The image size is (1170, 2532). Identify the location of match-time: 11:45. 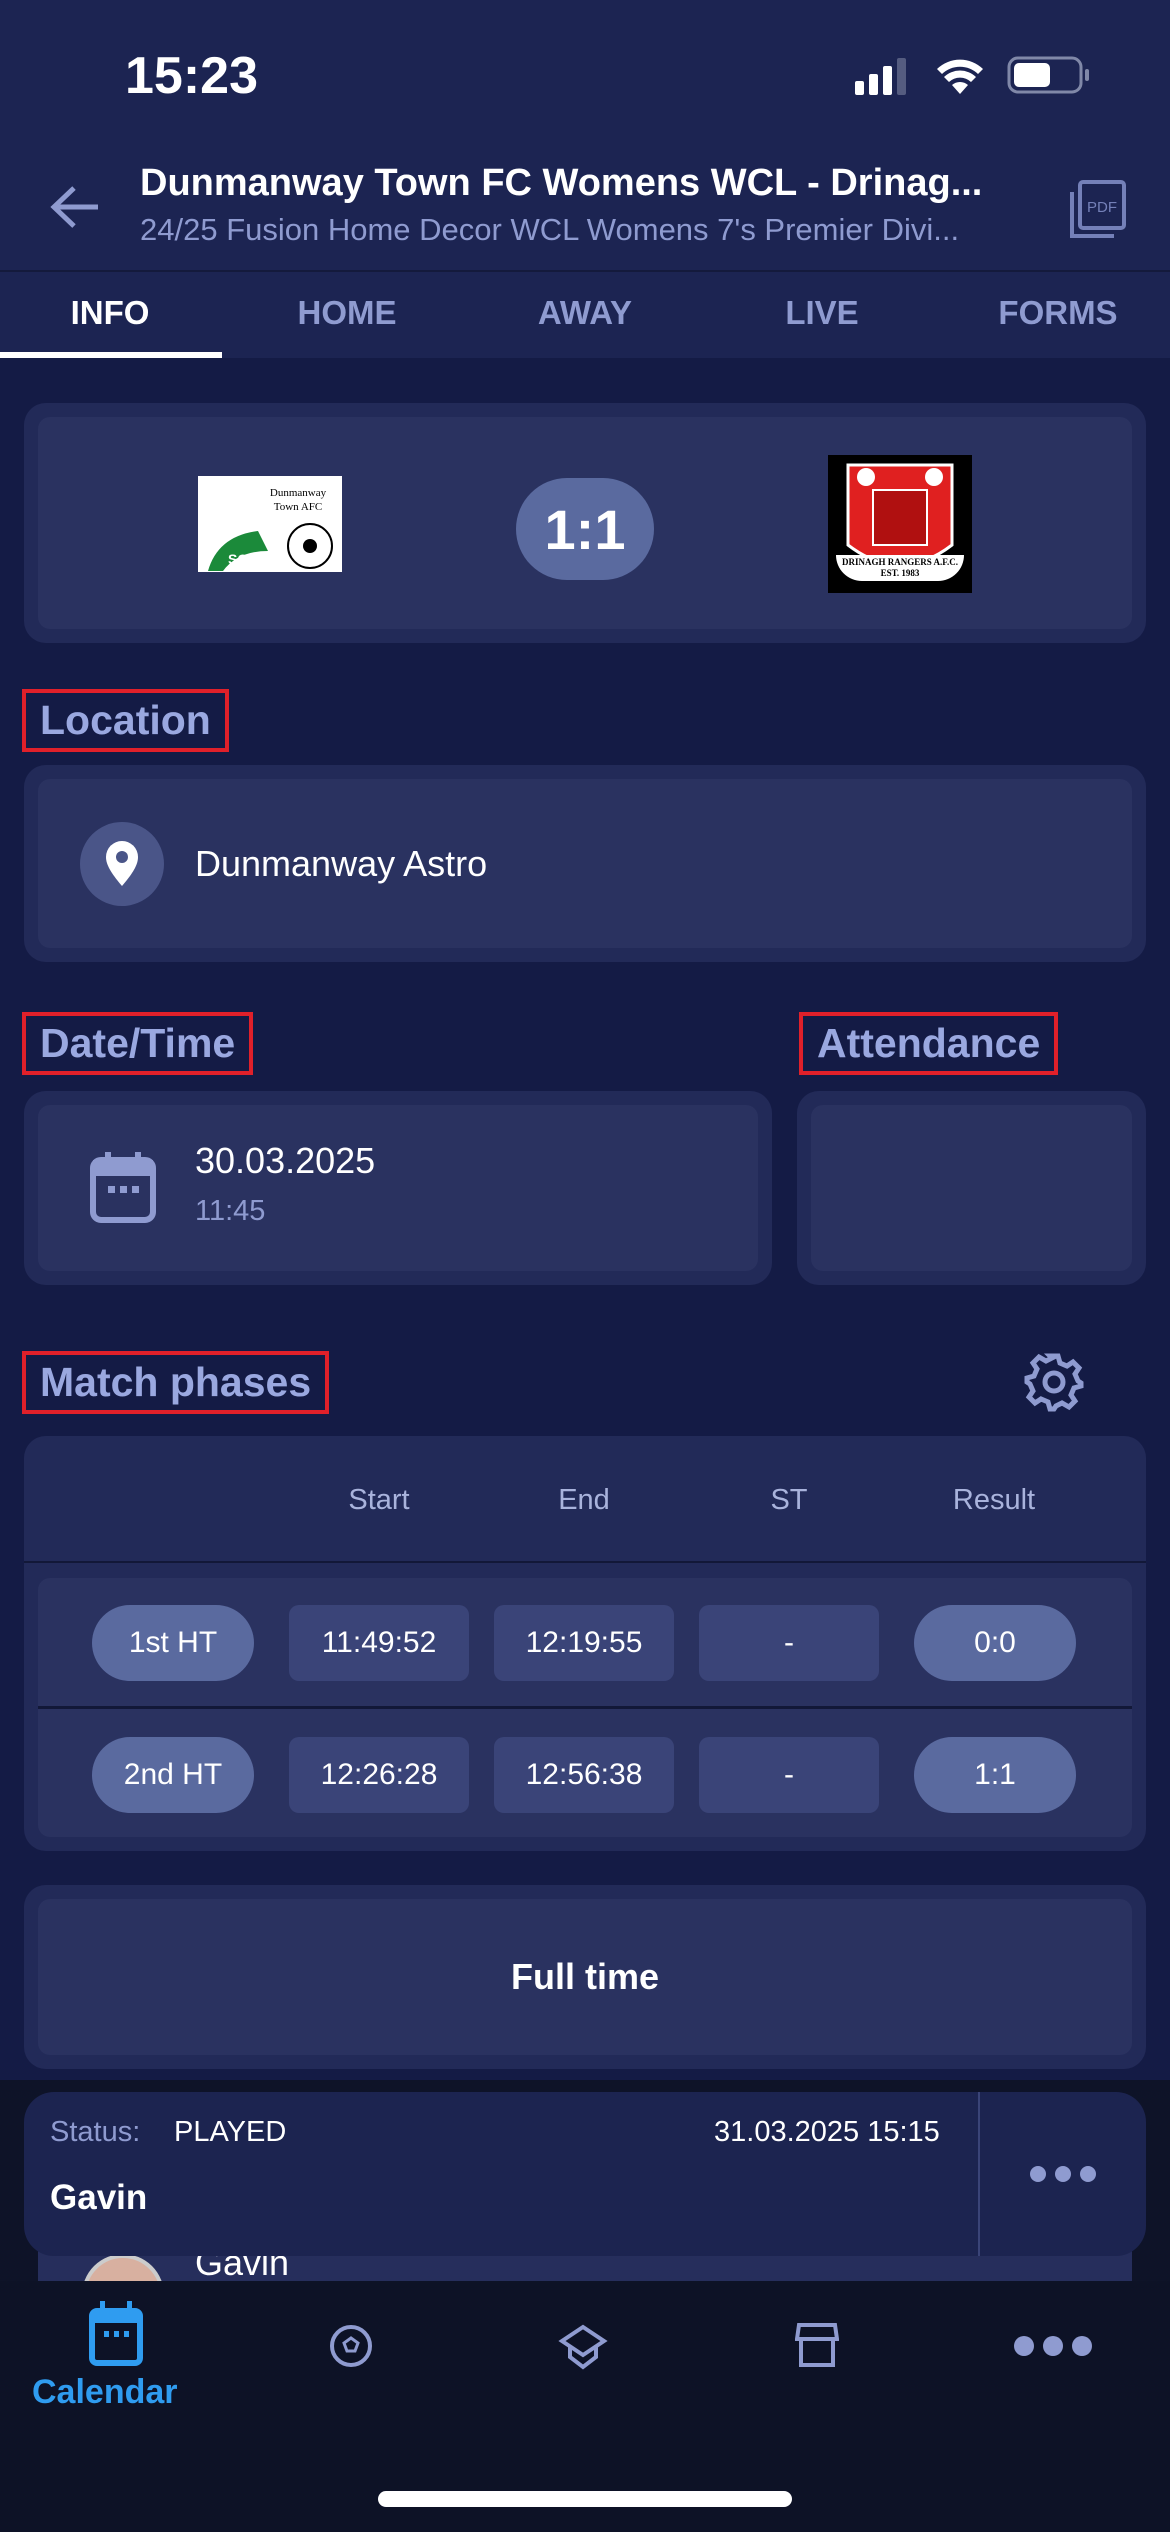
(230, 1211).